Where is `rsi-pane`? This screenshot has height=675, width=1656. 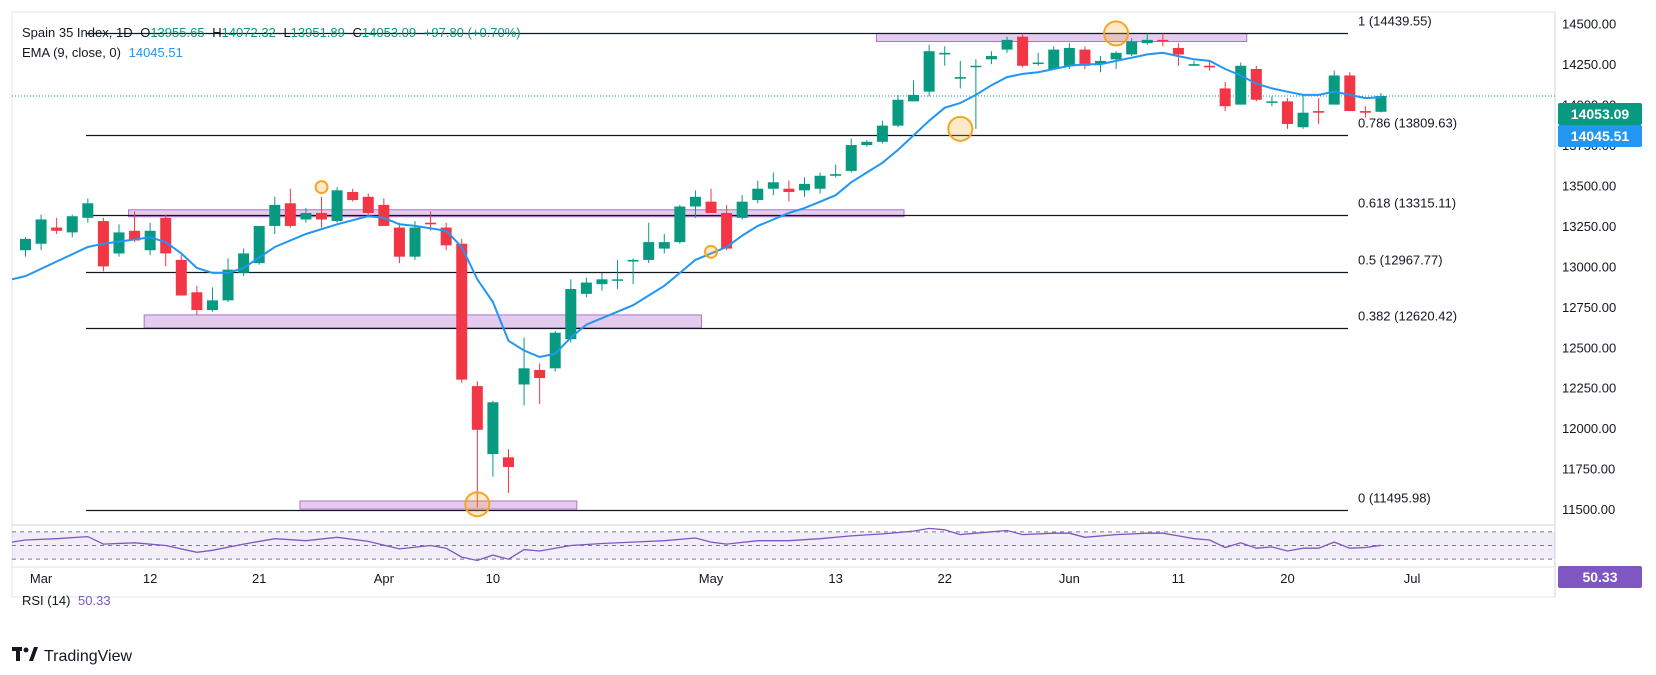
rsi-pane is located at coordinates (783, 544).